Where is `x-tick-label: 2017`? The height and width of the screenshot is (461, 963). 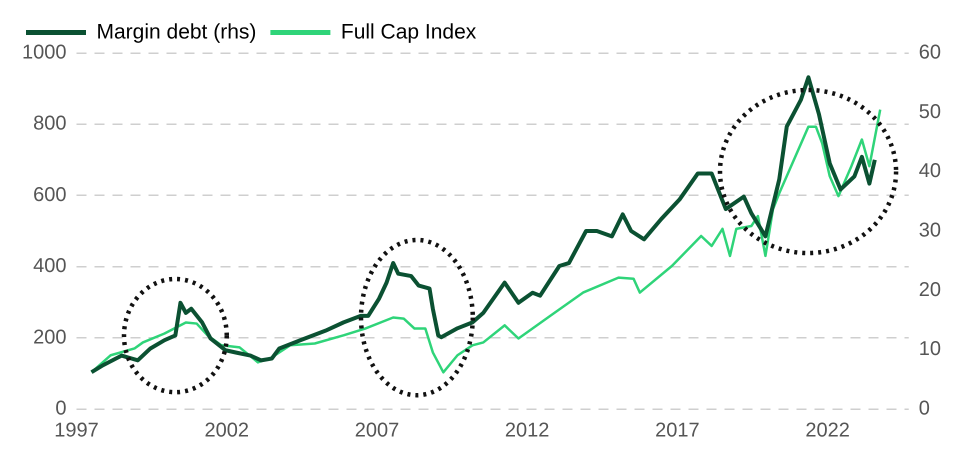 x-tick-label: 2017 is located at coordinates (677, 431).